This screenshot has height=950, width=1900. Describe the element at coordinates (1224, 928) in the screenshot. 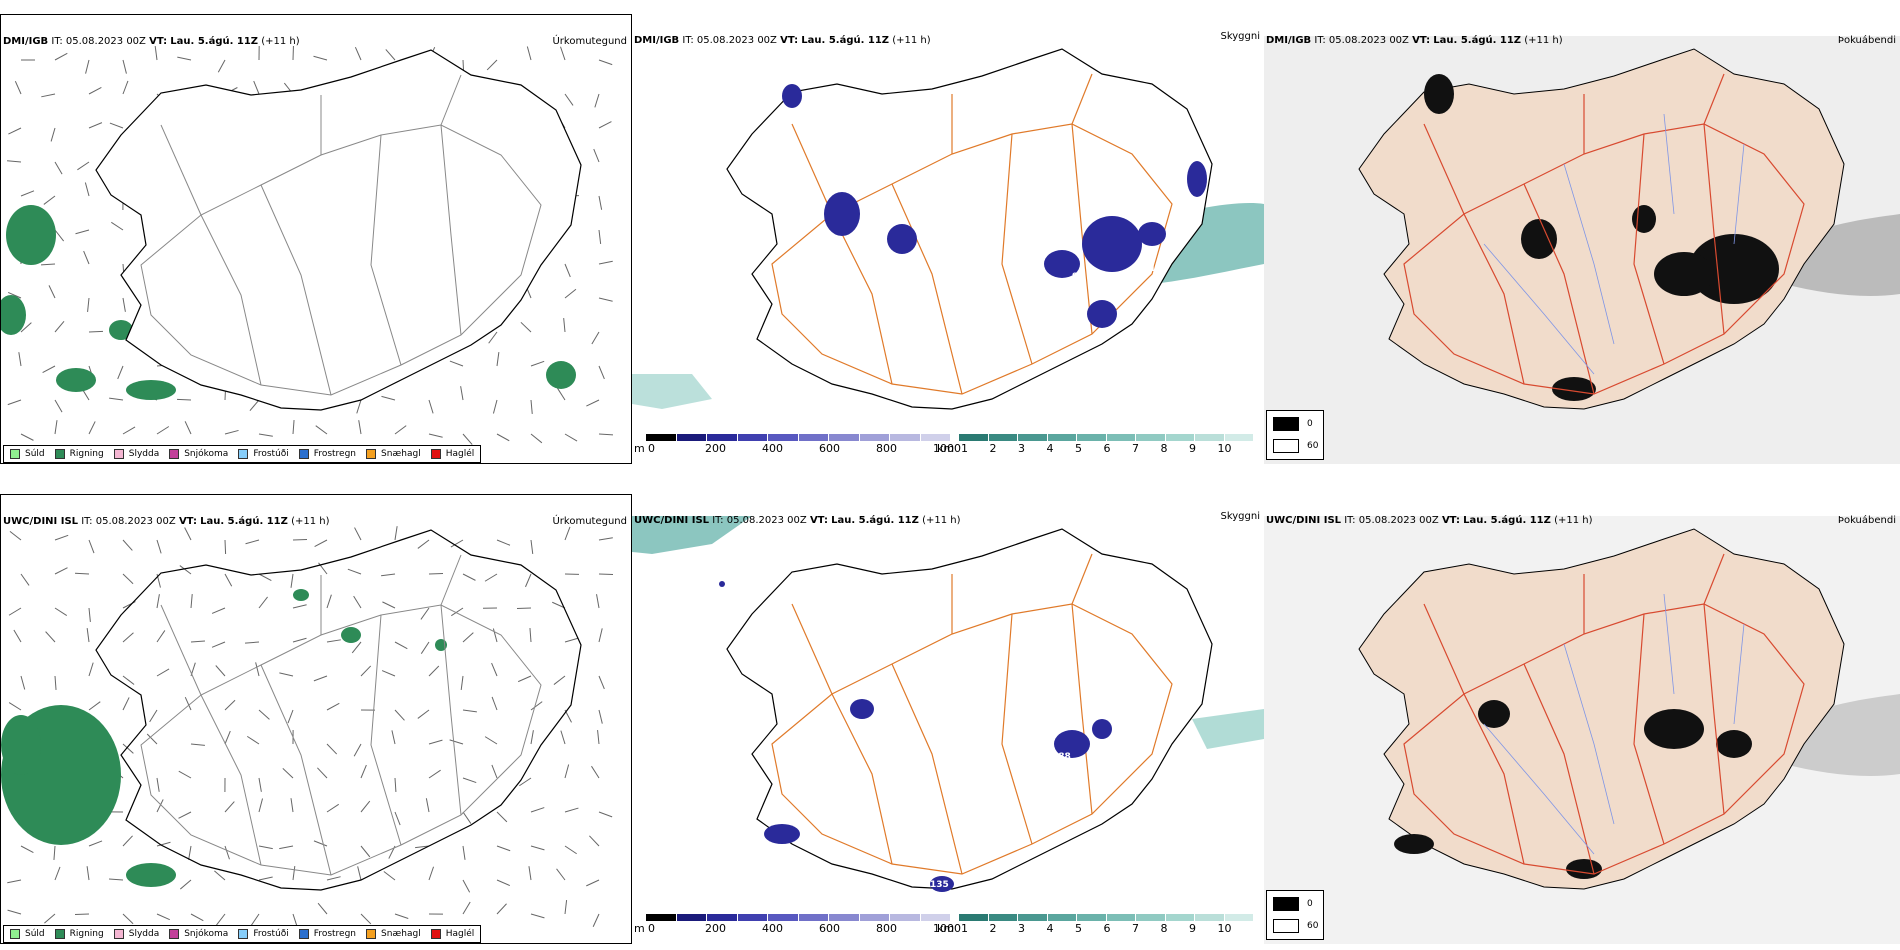

I see `visibility-tick: 10` at that location.